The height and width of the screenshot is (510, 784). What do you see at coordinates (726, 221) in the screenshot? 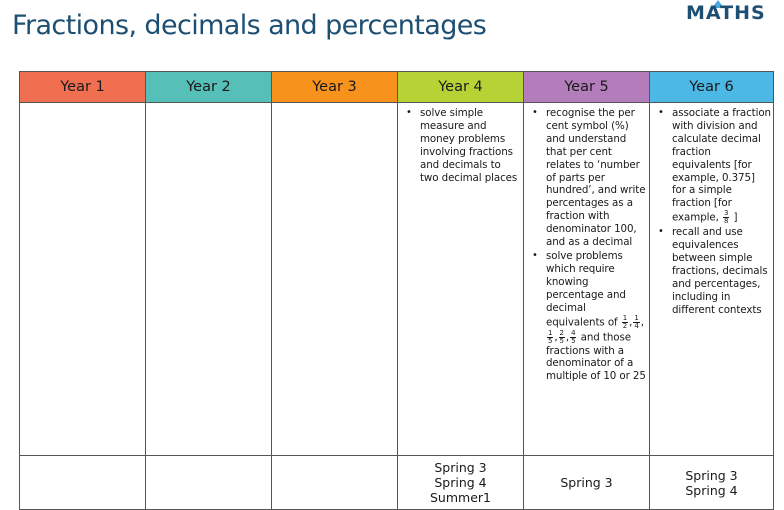
I see `fraction-denominator: 8` at bounding box center [726, 221].